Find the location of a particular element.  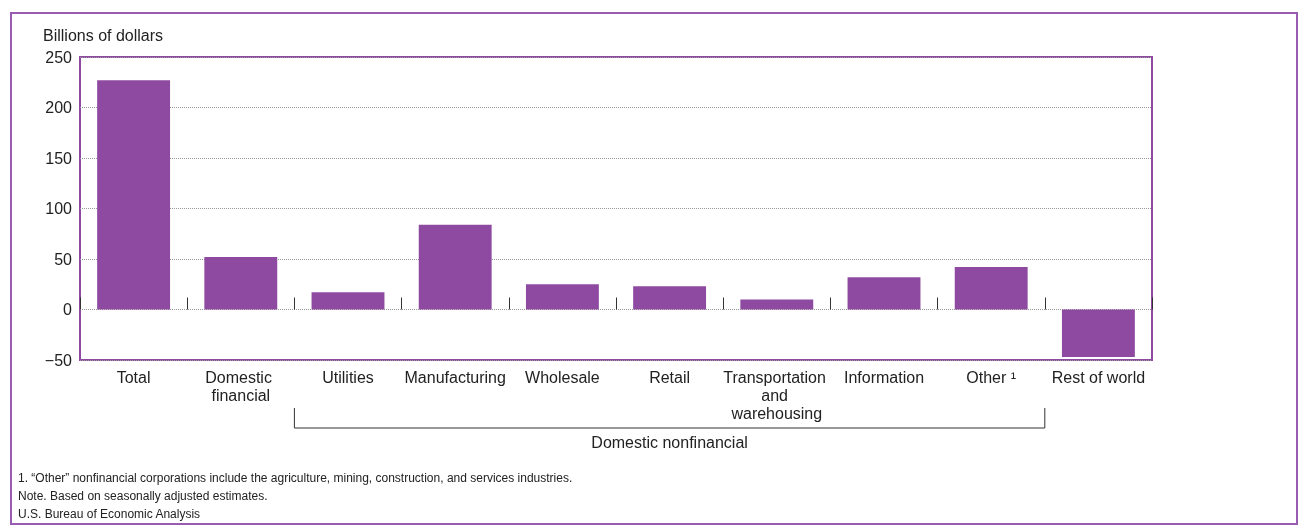

y-tick-label: −50 is located at coordinates (58, 360).